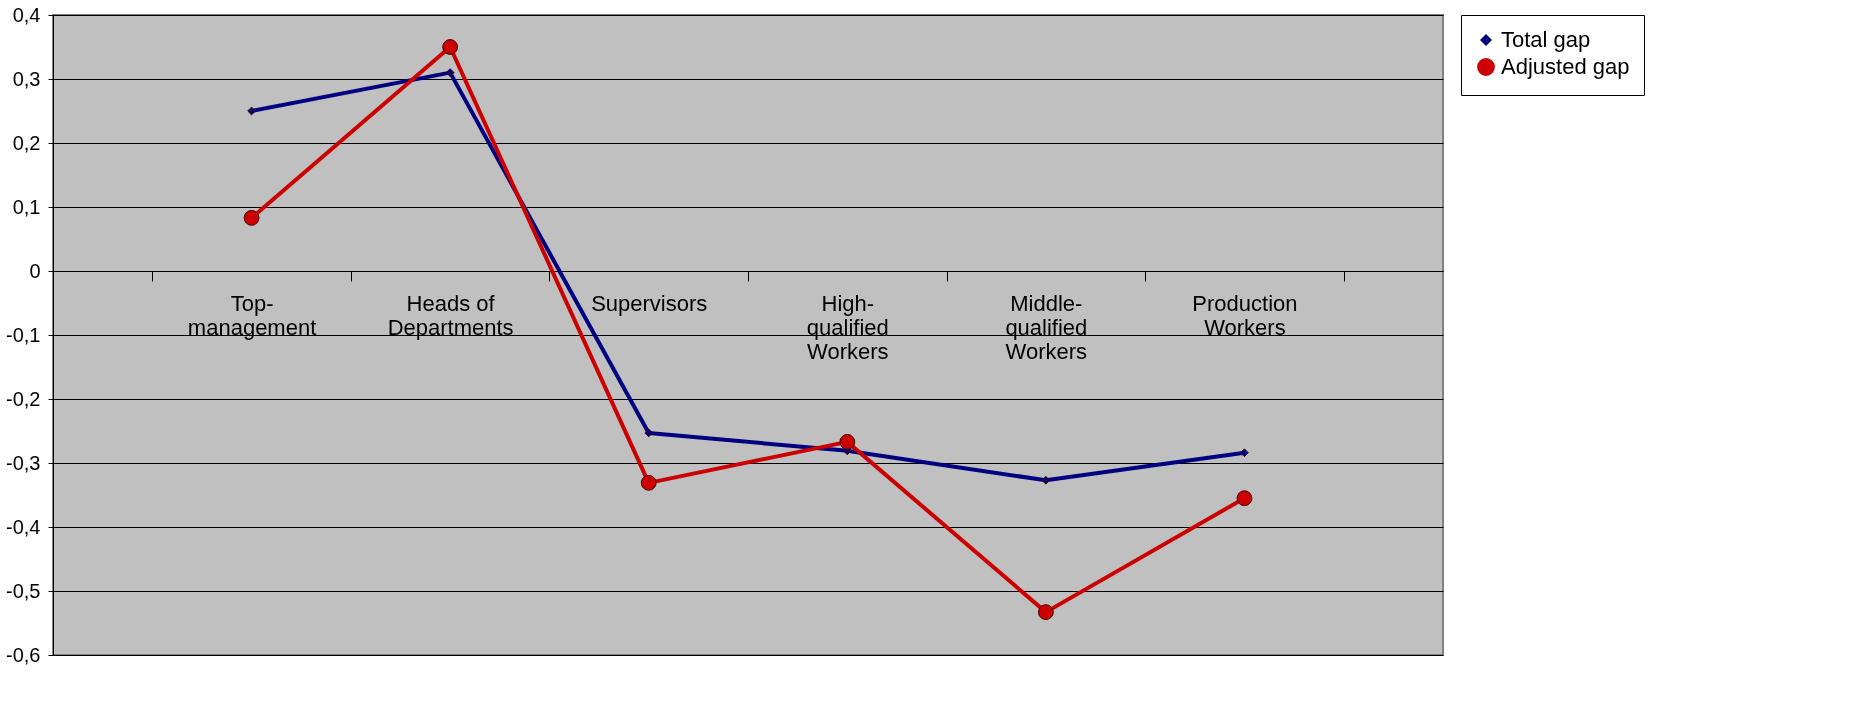  I want to click on legend-label: Total gap, so click(1546, 39).